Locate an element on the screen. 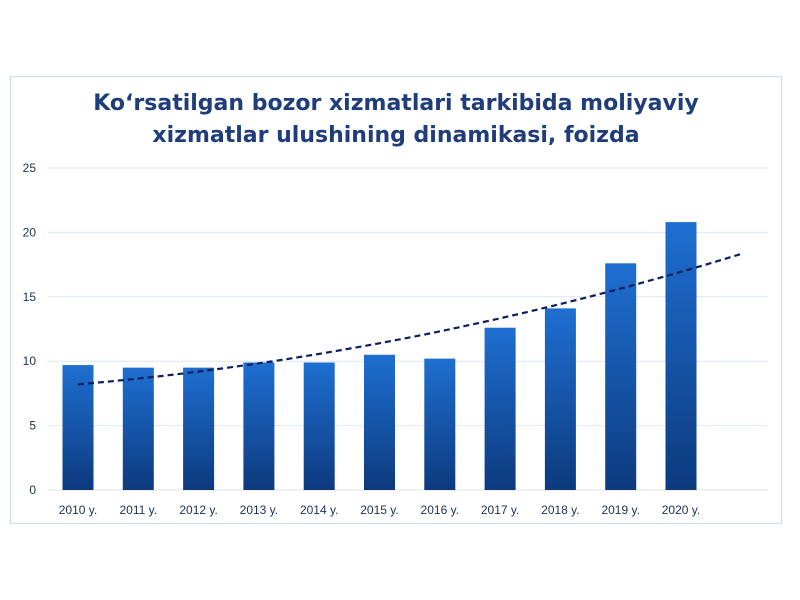 The image size is (800, 600). y-tick-label: 0 is located at coordinates (32, 490).